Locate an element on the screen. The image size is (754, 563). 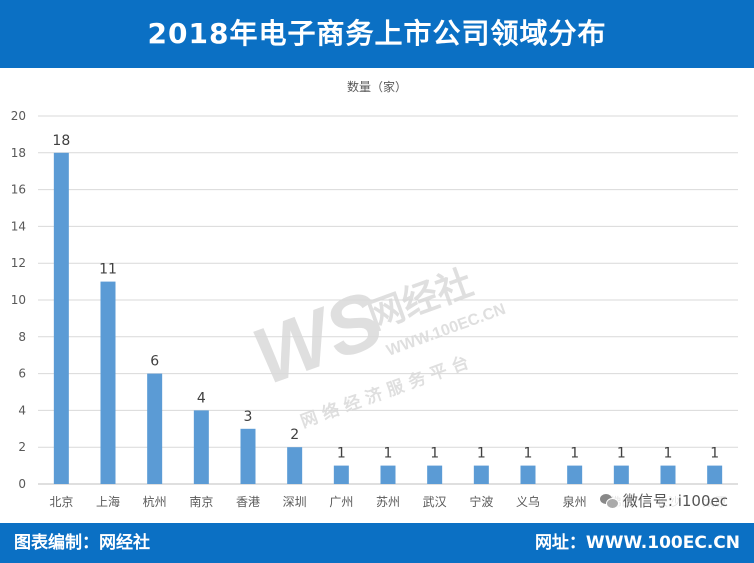
y-tick-label: 10 is located at coordinates (18, 300).